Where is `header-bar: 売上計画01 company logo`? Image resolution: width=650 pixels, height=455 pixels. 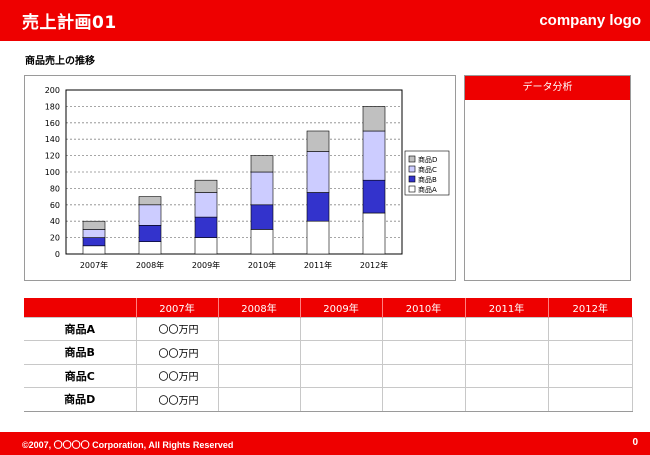
header-bar: 売上計画01 company logo is located at coordinates (325, 20).